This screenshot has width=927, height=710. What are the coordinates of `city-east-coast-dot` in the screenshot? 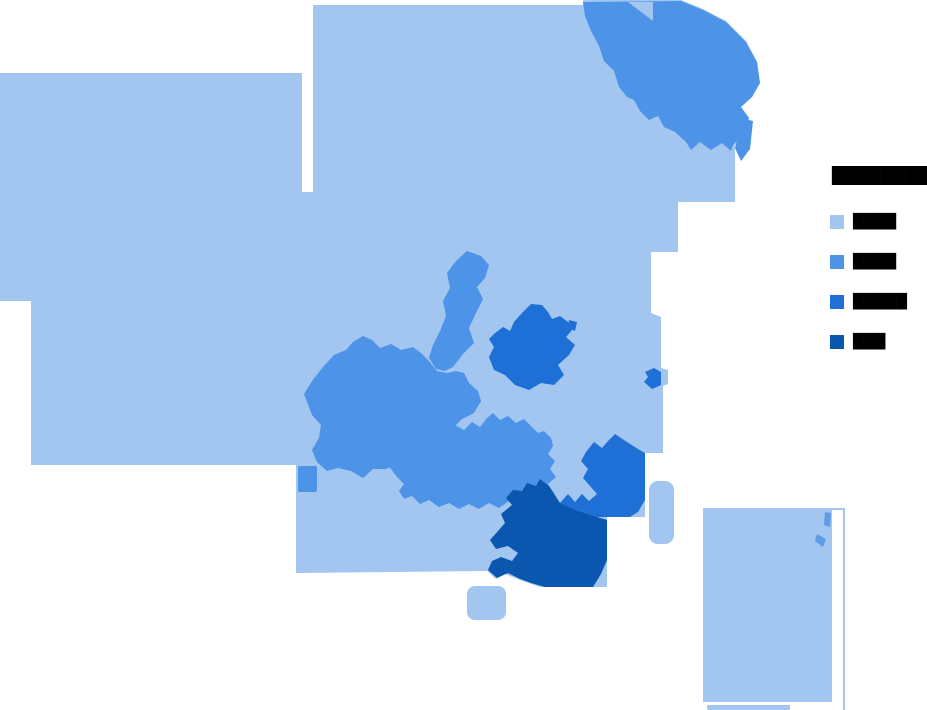 It's located at (652, 378).